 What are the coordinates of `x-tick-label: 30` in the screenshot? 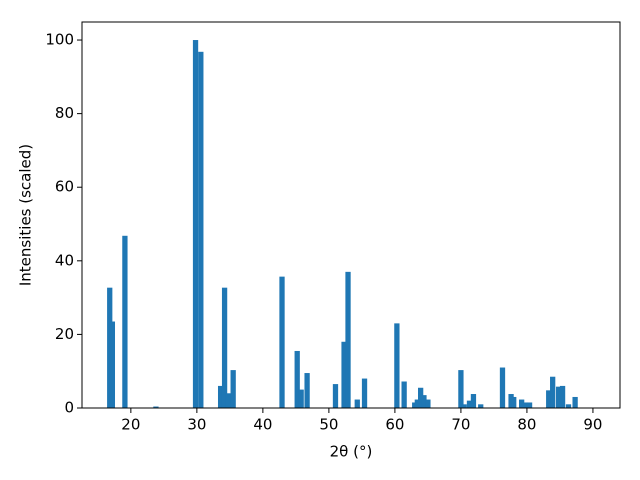 It's located at (196, 425).